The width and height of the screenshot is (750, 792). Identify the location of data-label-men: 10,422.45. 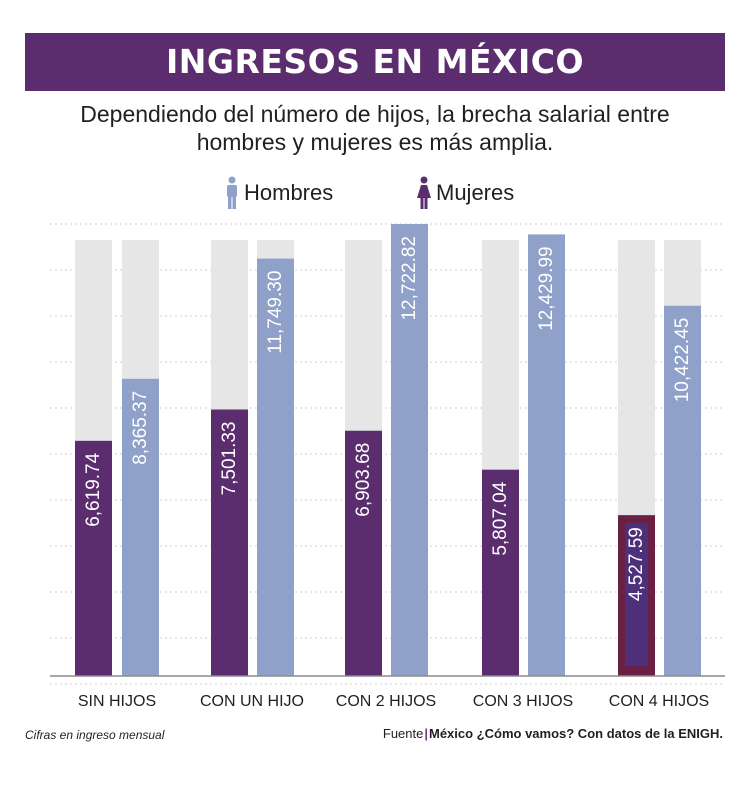
(682, 360).